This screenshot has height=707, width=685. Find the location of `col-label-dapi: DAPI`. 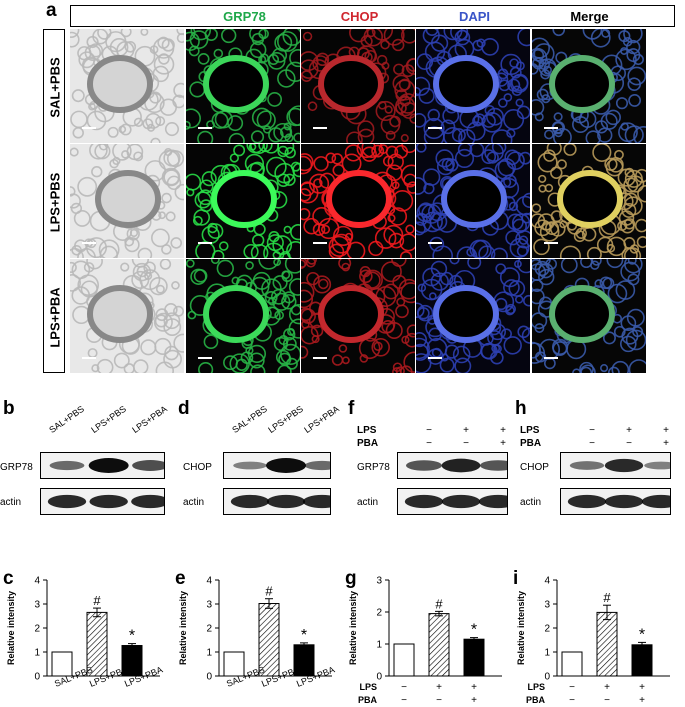

col-label-dapi: DAPI is located at coordinates (474, 16).